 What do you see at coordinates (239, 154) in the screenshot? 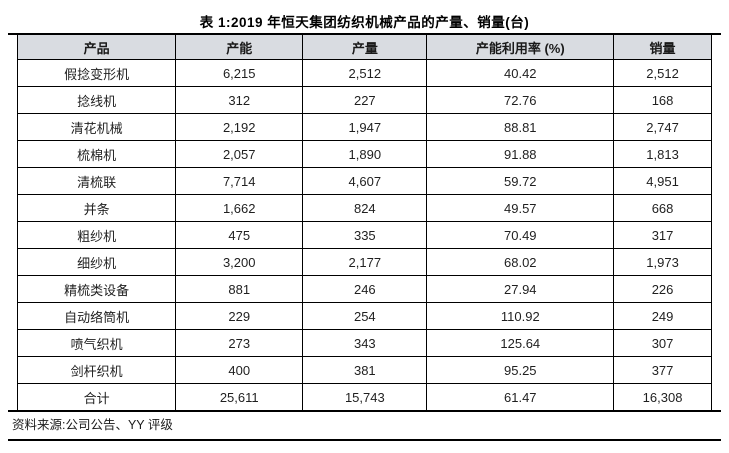
I see `value-cell: 2,057` at bounding box center [239, 154].